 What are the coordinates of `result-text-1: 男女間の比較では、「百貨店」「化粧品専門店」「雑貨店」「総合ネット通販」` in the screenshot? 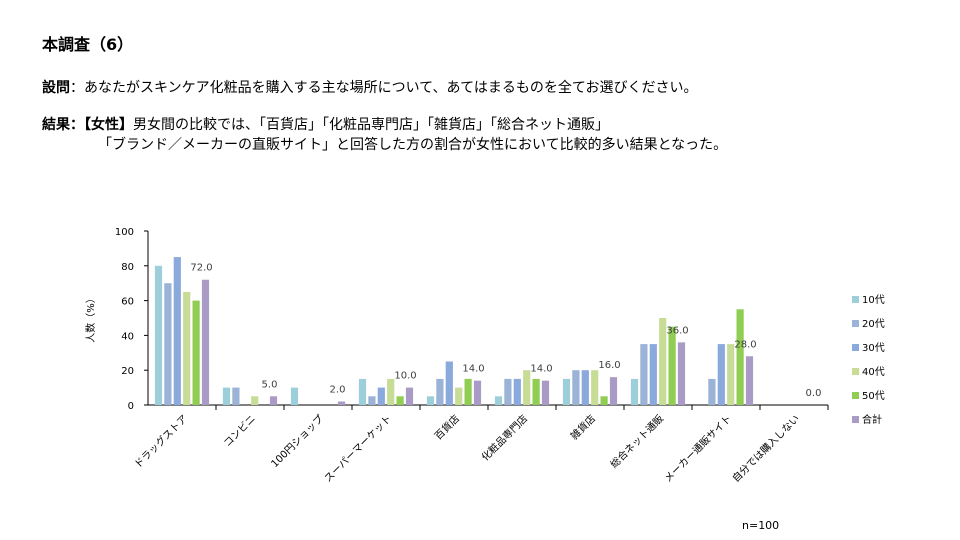 It's located at (371, 125).